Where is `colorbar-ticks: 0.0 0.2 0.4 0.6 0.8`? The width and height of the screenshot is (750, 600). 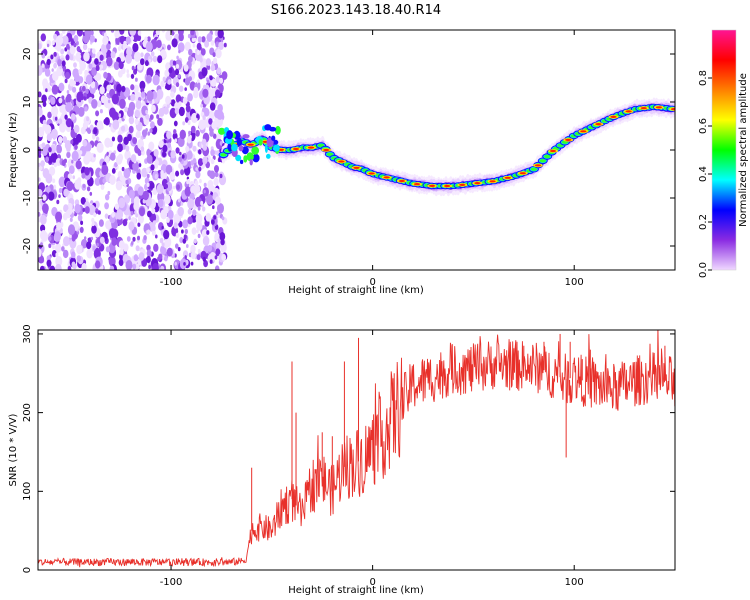
colorbar-ticks: 0.0 0.2 0.4 0.6 0.8 is located at coordinates (705, 174).